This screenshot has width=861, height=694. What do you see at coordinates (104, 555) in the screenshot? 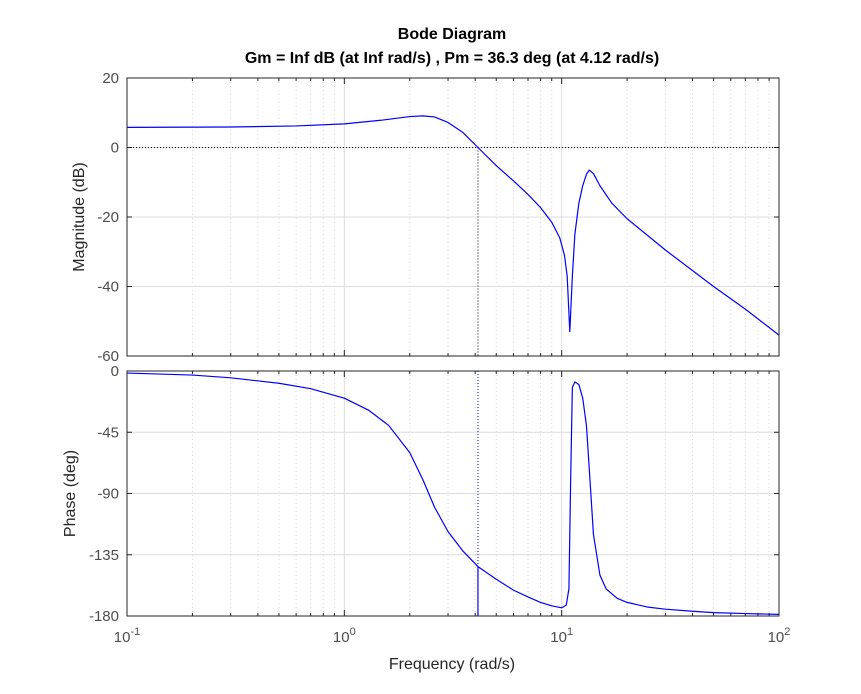
I see `phase-y-tick-label: -135` at bounding box center [104, 555].